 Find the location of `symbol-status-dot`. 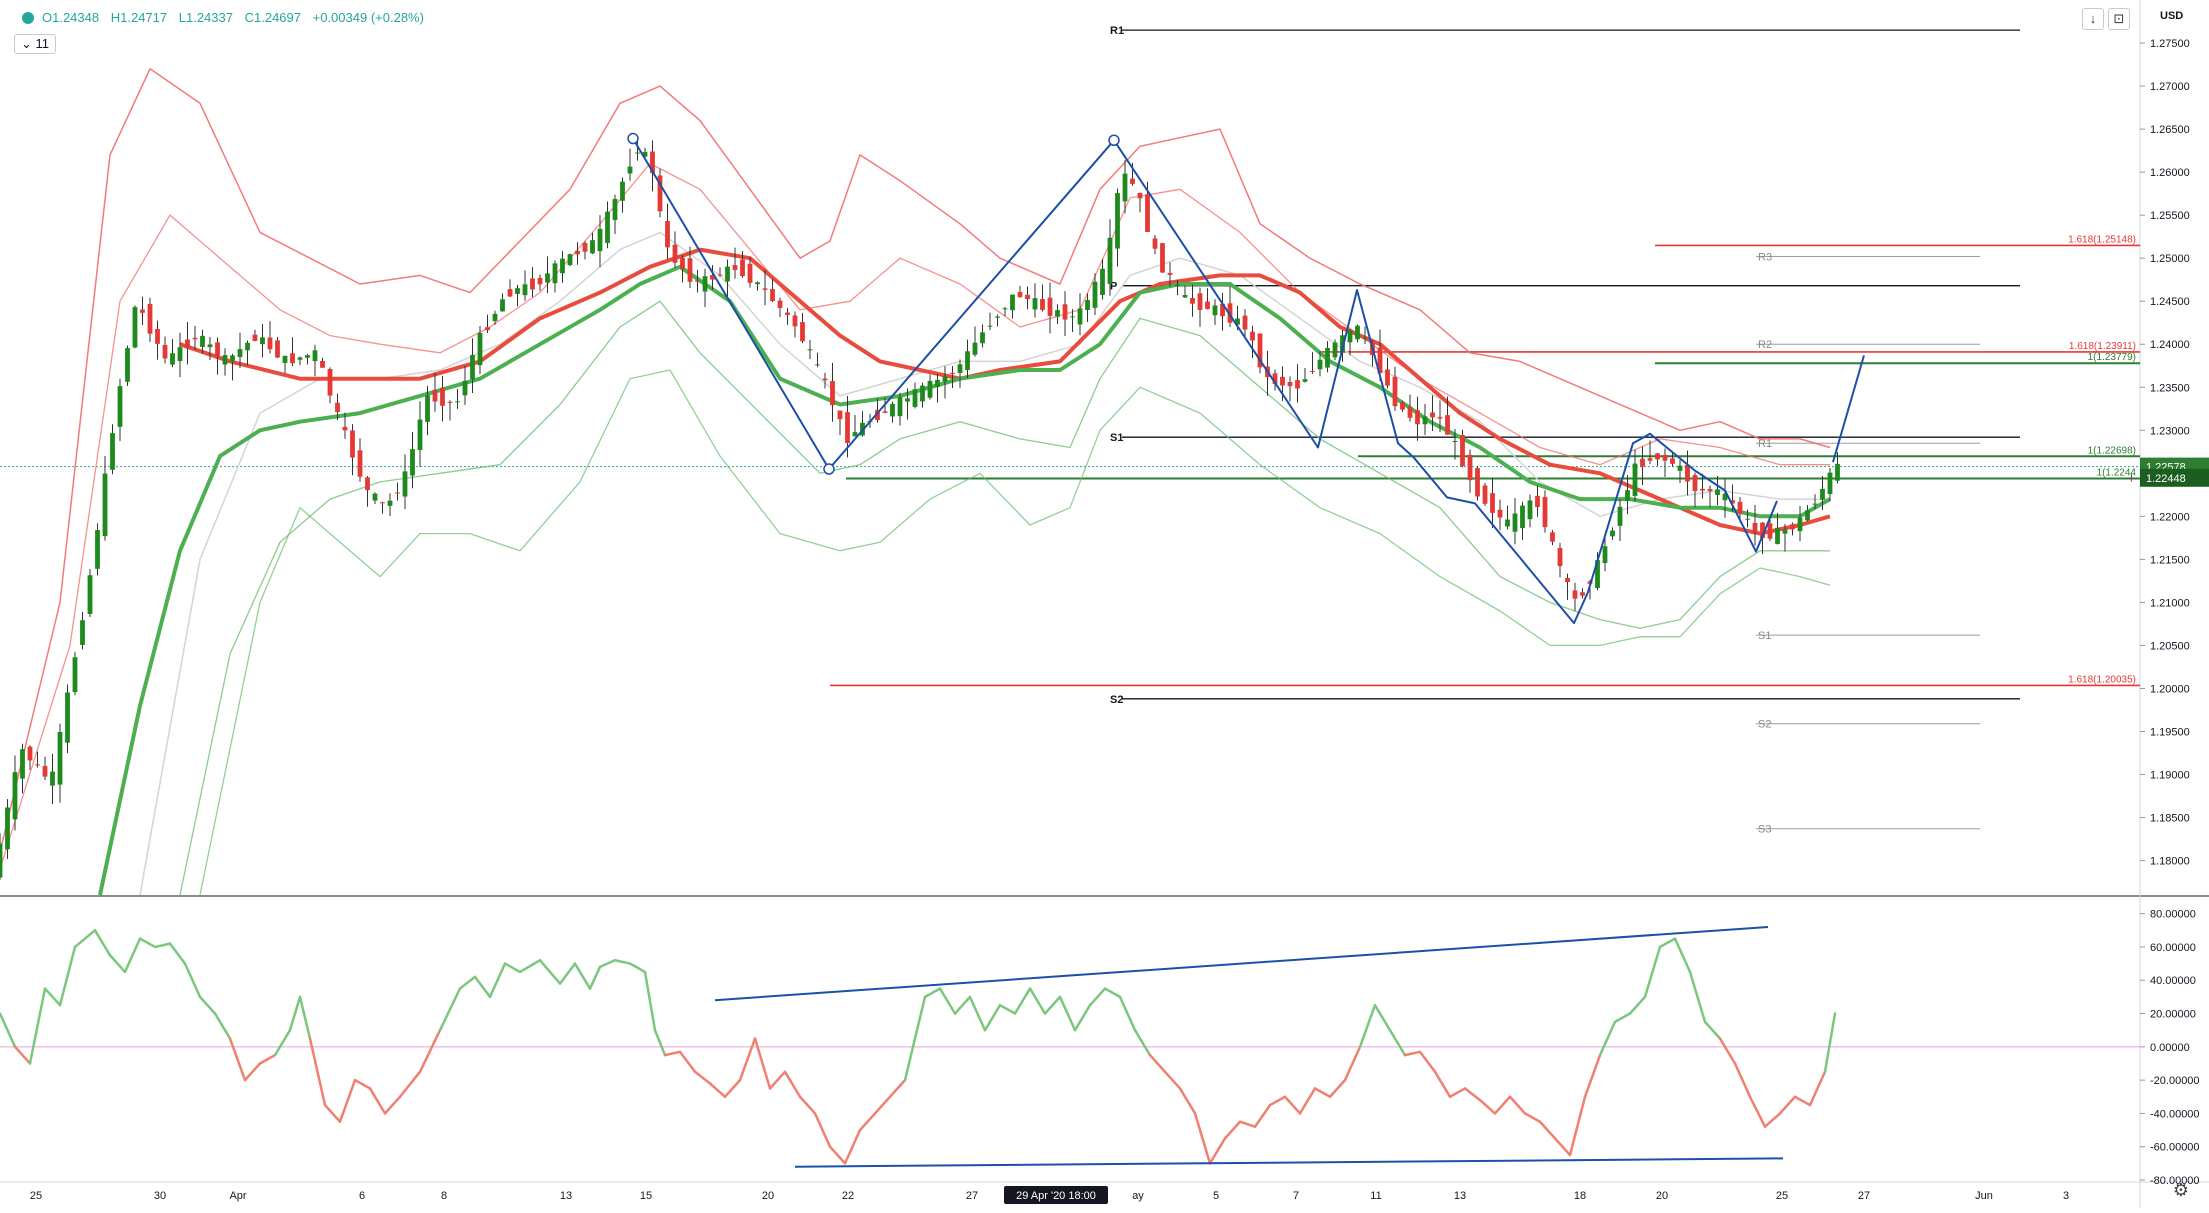

symbol-status-dot is located at coordinates (28, 17).